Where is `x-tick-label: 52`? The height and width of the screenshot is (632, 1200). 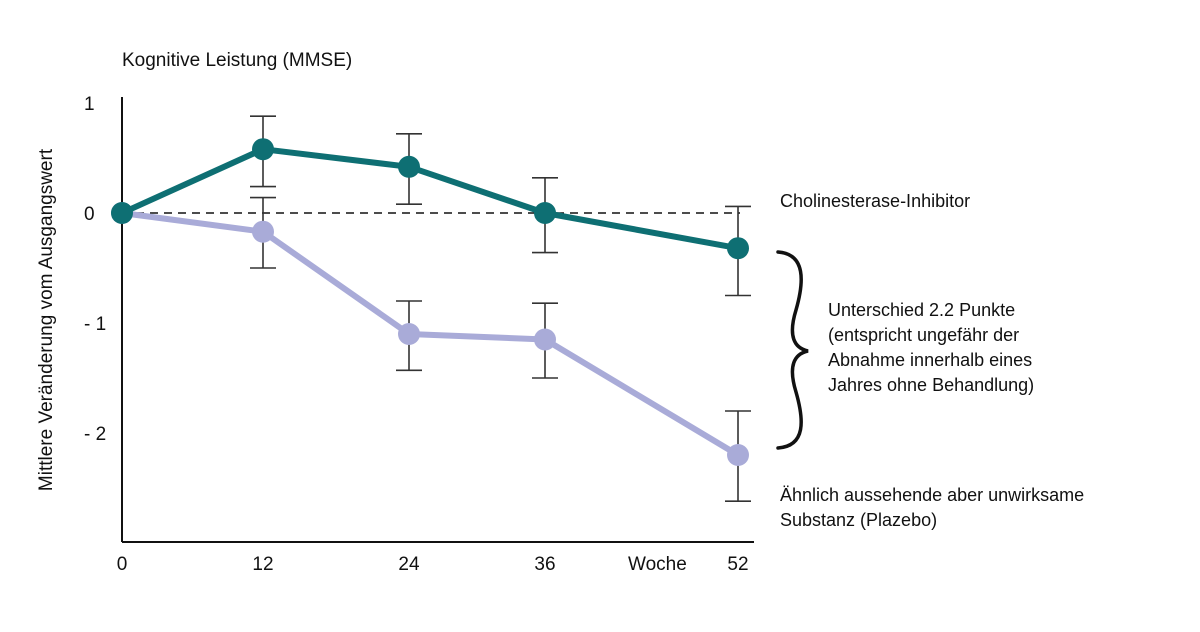
x-tick-label: 52 is located at coordinates (737, 564).